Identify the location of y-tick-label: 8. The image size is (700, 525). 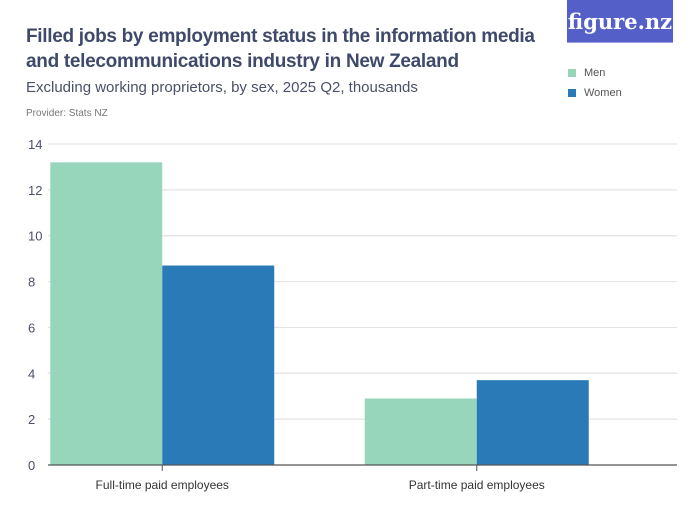
(31, 282).